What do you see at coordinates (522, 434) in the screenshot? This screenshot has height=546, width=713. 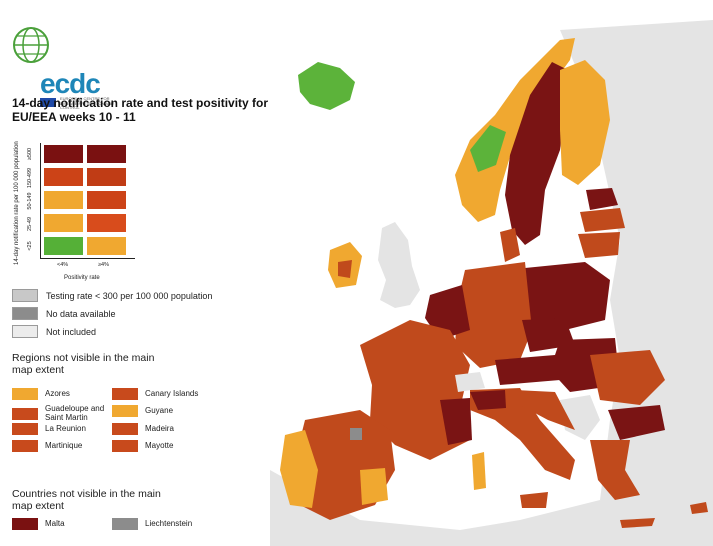 I see `map-italy` at bounding box center [522, 434].